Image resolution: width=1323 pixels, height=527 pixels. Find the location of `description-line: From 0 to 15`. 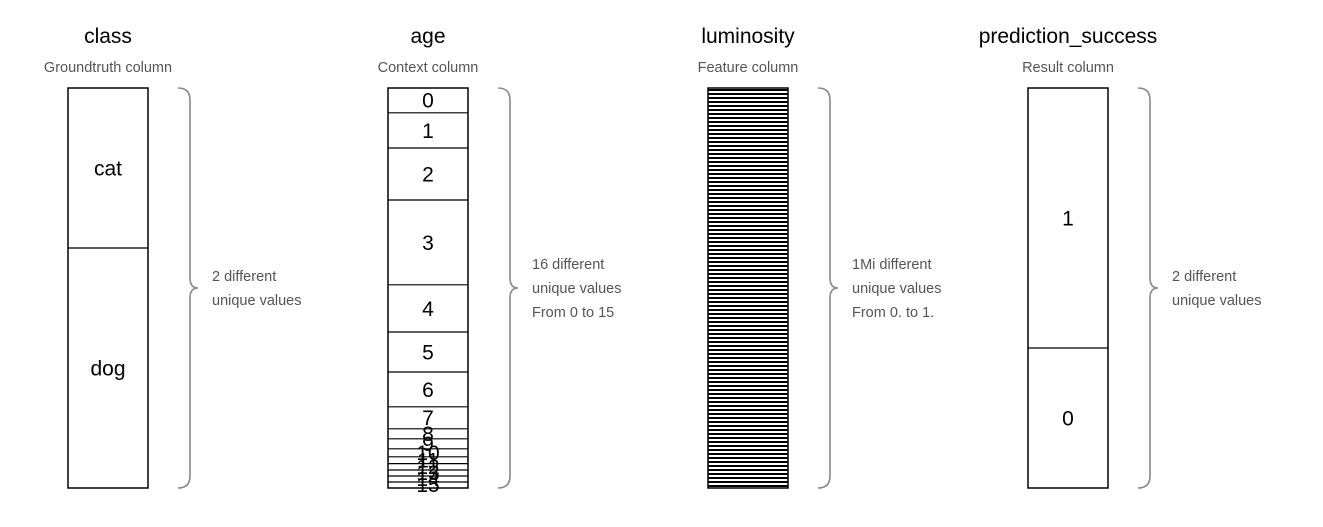

description-line: From 0 to 15 is located at coordinates (573, 313).